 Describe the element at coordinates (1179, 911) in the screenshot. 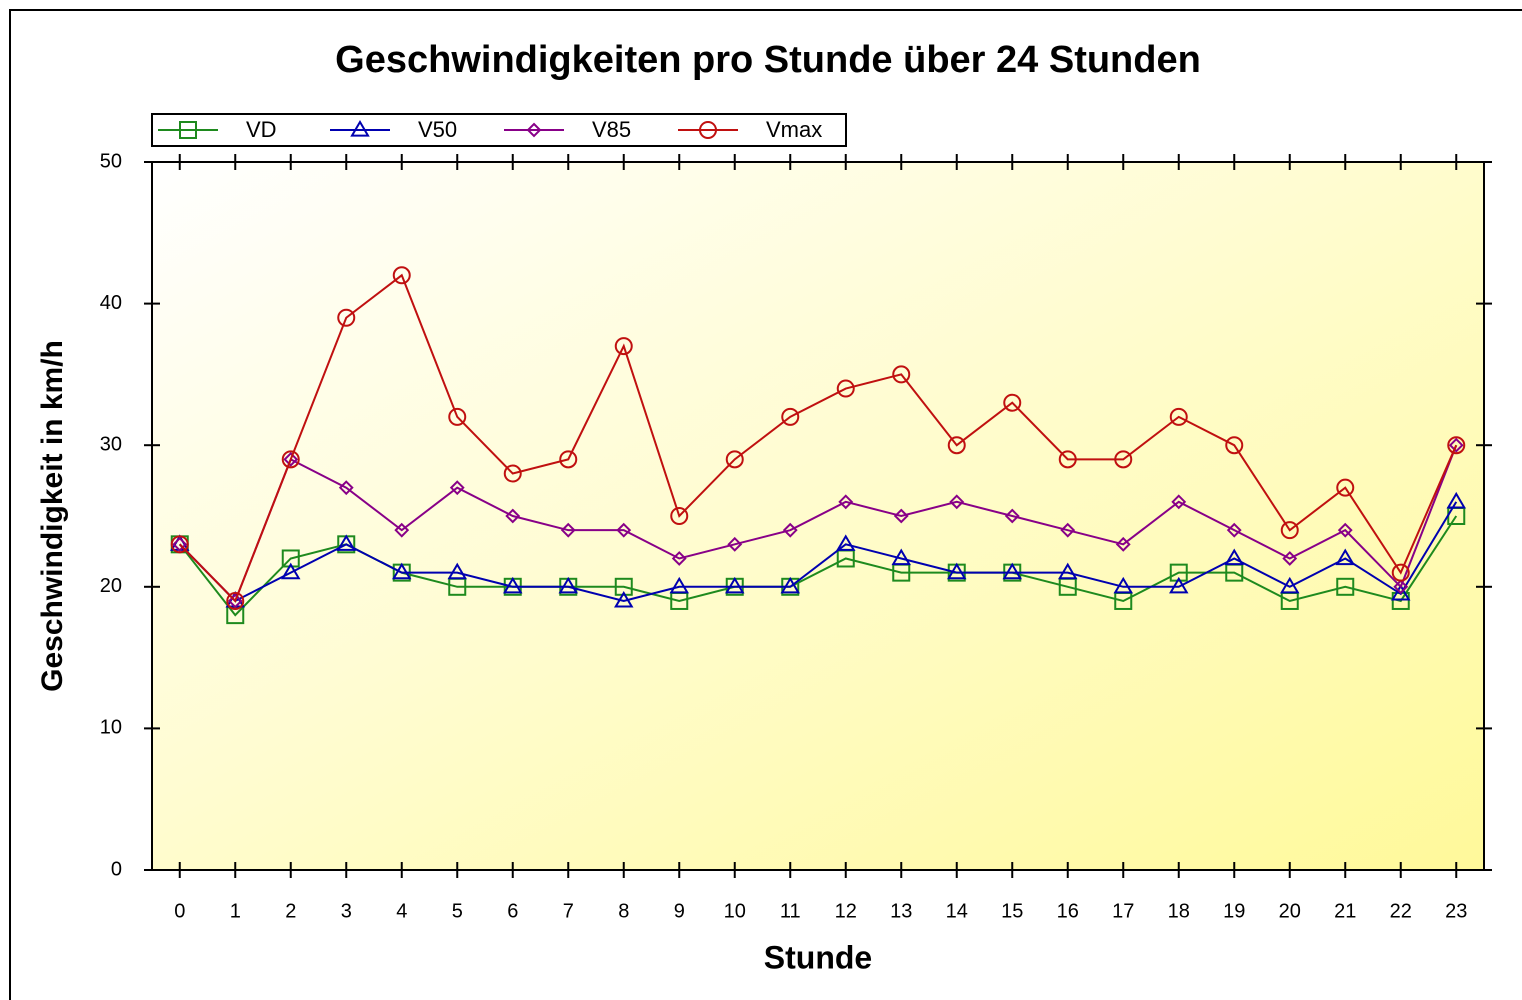

I see `x-tick-label: 18` at that location.